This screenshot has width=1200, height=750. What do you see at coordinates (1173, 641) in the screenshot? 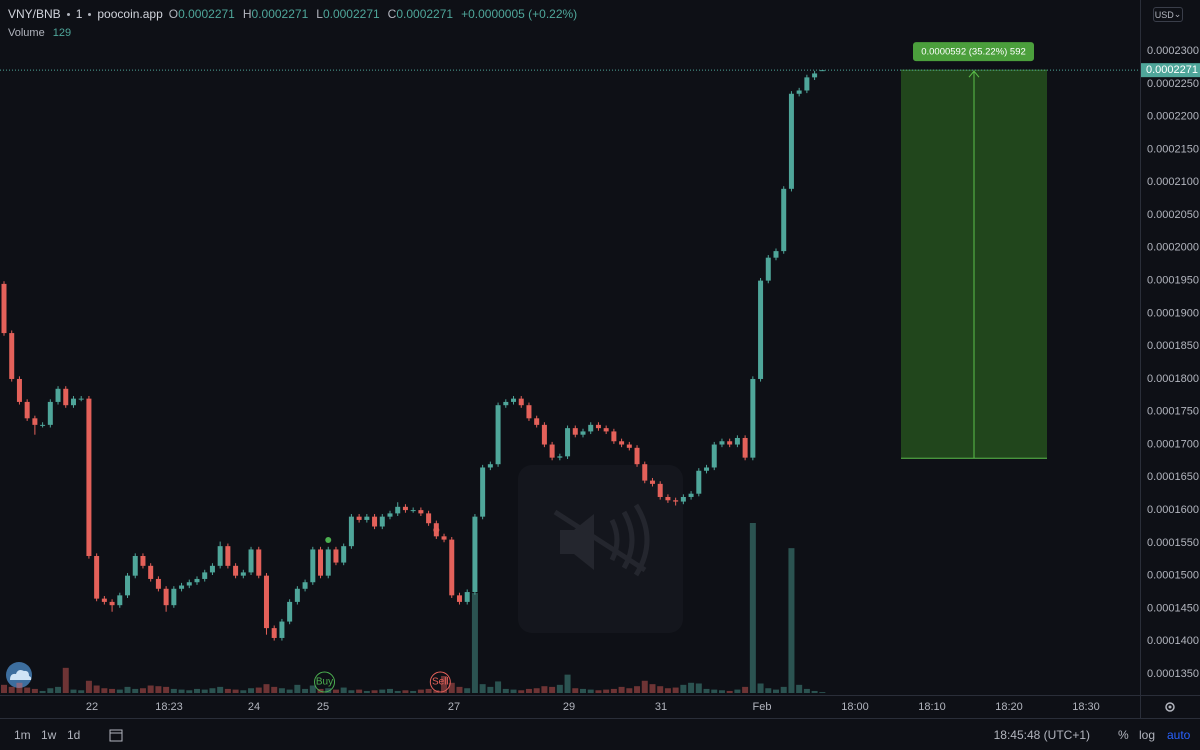
I see `y-tick-label: 0.0001400` at bounding box center [1173, 641].